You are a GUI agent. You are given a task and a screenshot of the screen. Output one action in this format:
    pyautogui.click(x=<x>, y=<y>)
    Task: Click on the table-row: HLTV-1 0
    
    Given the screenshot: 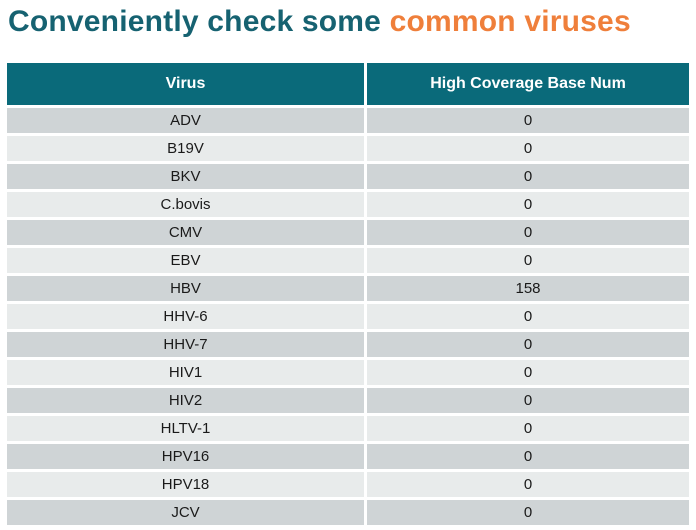 What is the action you would take?
    pyautogui.click(x=348, y=428)
    